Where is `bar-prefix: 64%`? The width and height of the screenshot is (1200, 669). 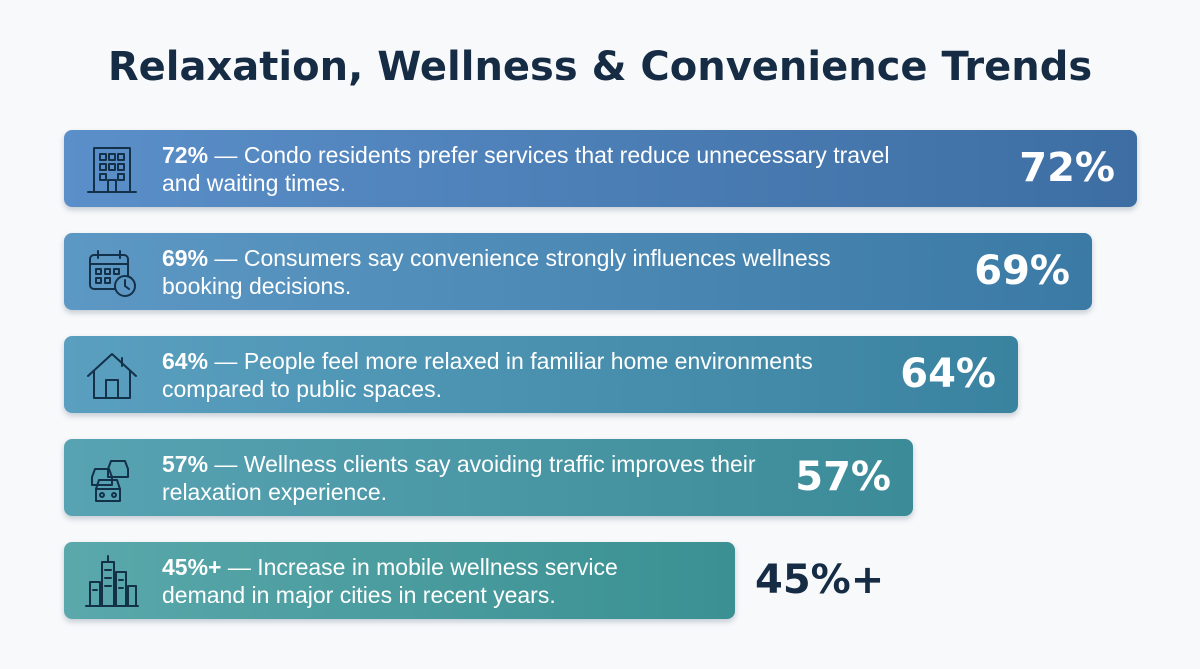
bar-prefix: 64% is located at coordinates (185, 361).